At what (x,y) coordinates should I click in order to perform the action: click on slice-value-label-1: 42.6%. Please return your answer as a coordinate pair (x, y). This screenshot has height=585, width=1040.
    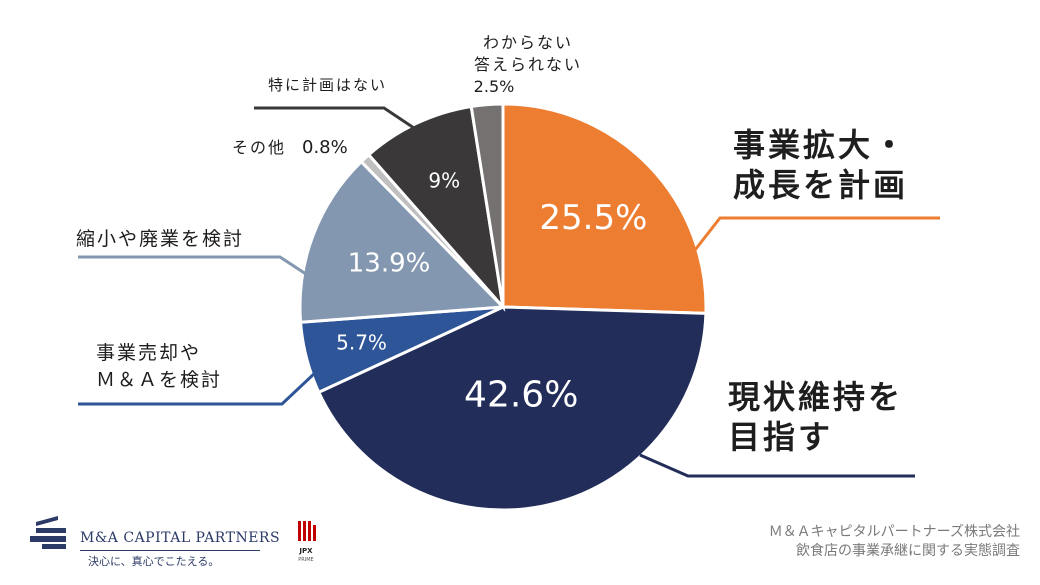
    Looking at the image, I should click on (521, 395).